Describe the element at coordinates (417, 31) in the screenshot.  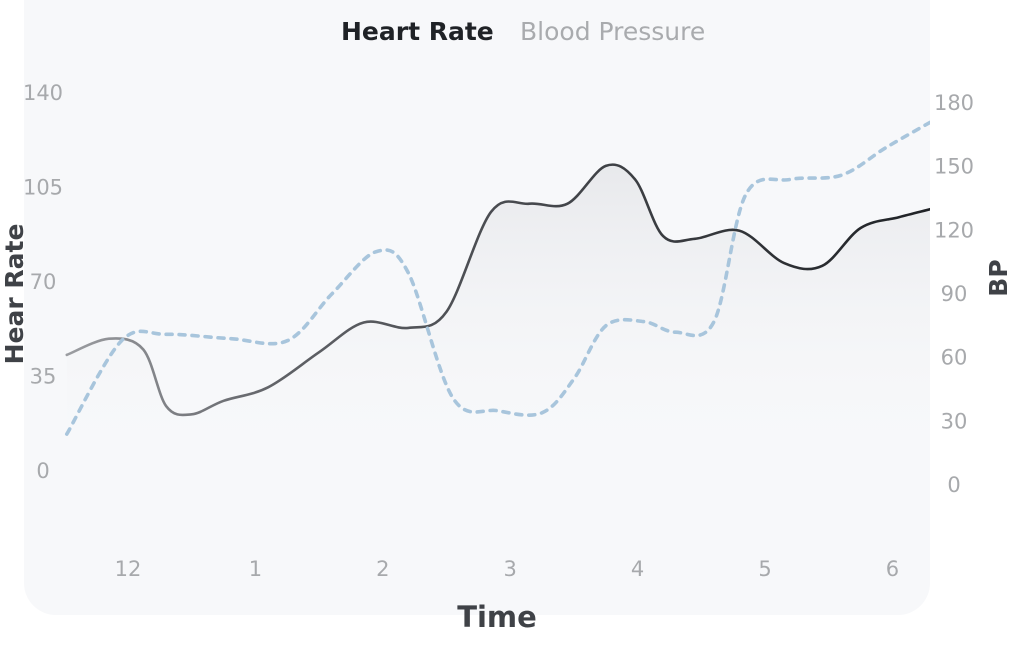
I see `tab-heart-rate: Heart Rate` at that location.